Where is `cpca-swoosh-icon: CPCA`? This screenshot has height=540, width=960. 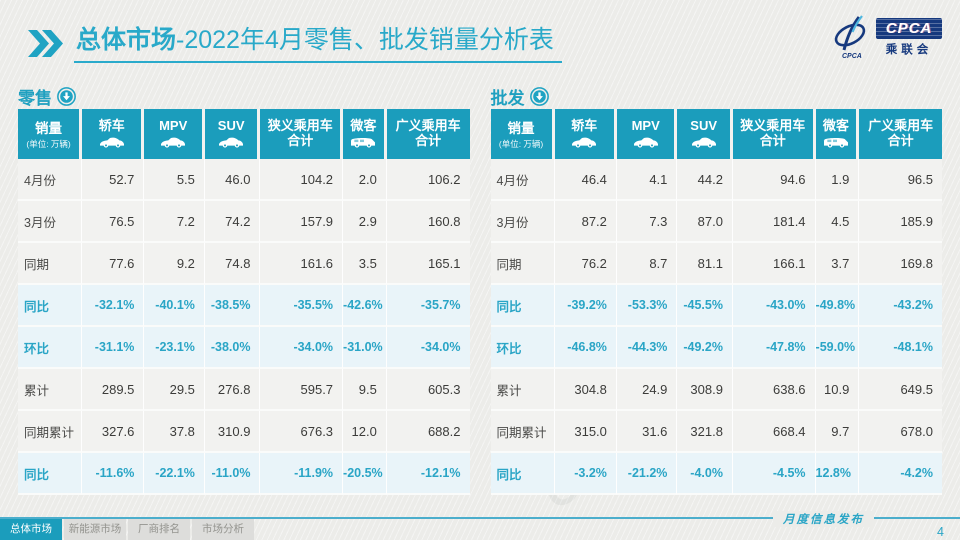 cpca-swoosh-icon: CPCA is located at coordinates (850, 37).